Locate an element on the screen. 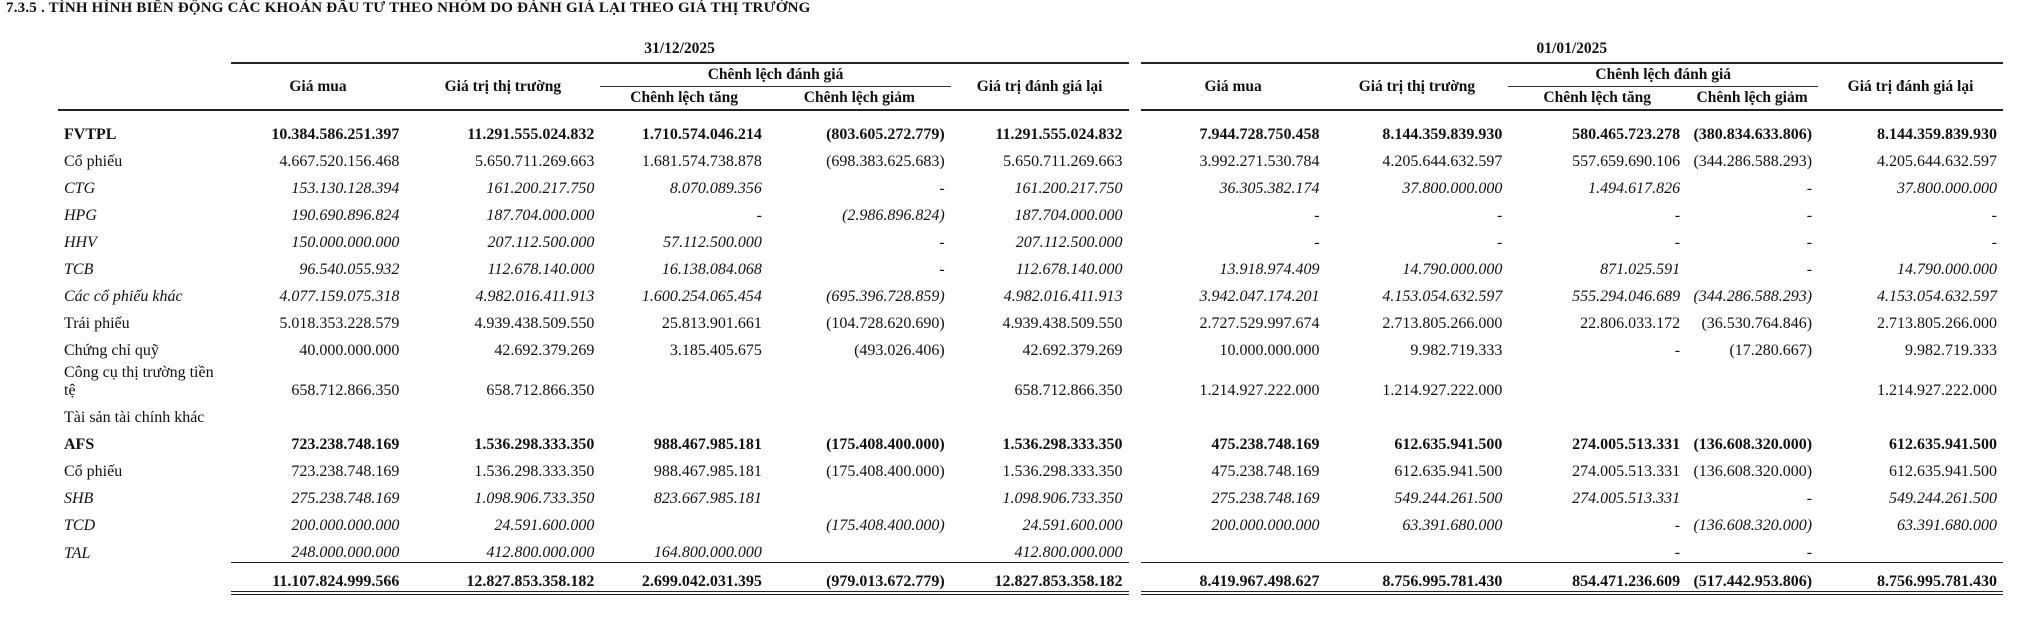 The height and width of the screenshot is (633, 2027). cell-value: 4.939.438.509.550 is located at coordinates (1062, 323).